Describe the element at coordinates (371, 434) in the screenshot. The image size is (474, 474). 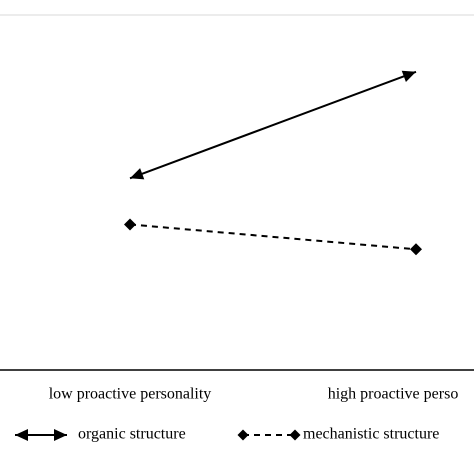
I see `legend-label: mechanistic structure` at that location.